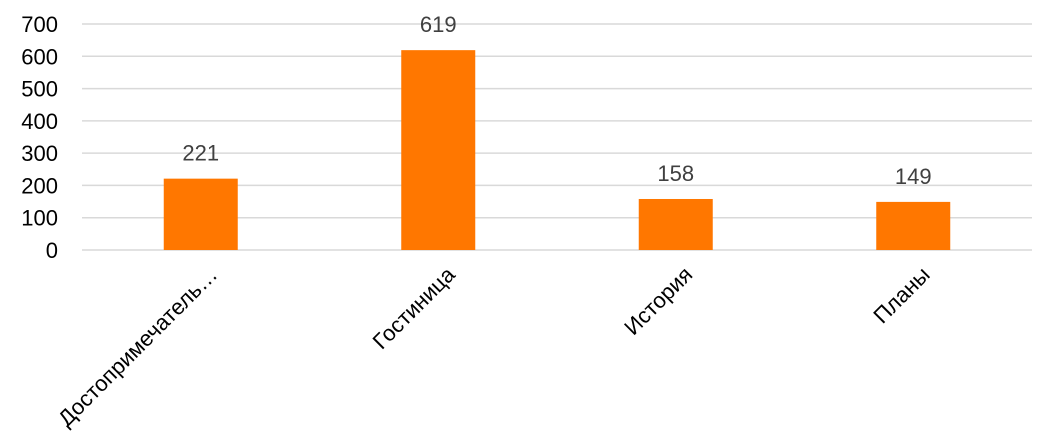  I want to click on data-label: 149, so click(913, 176).